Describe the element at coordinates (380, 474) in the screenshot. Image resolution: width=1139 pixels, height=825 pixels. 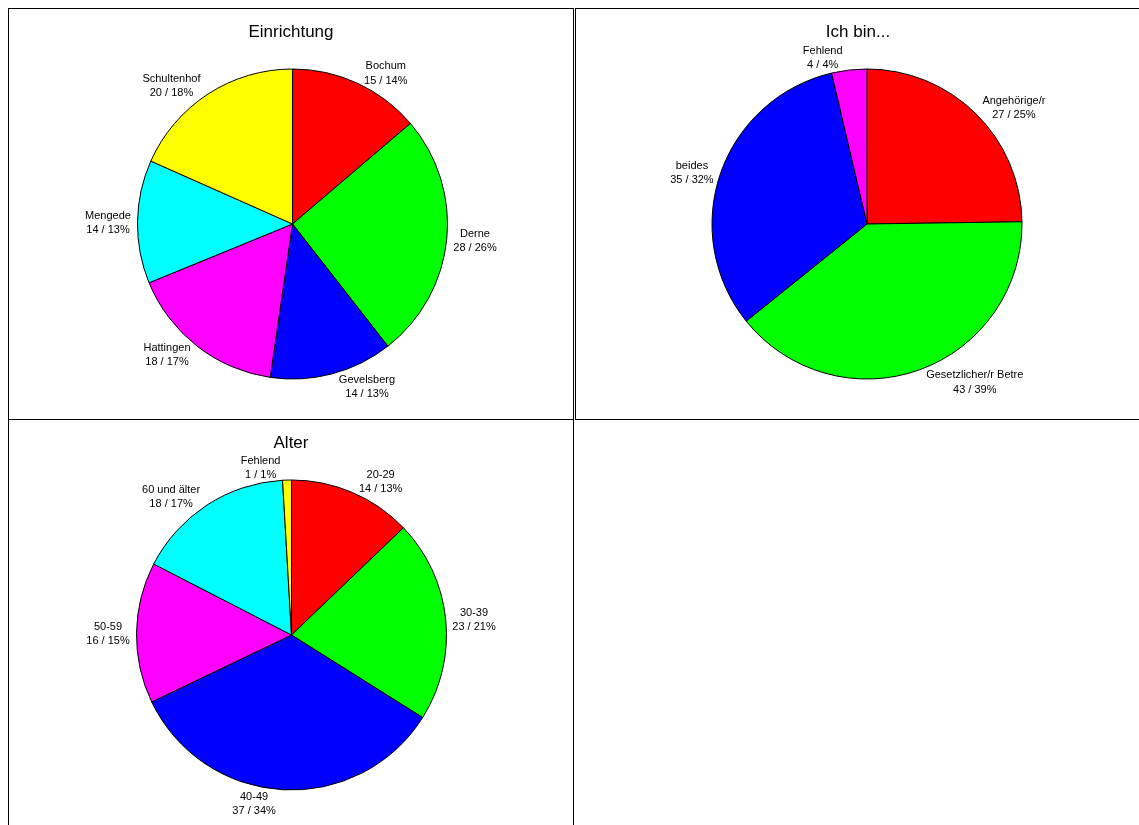
I see `slice-label: 20-29` at that location.